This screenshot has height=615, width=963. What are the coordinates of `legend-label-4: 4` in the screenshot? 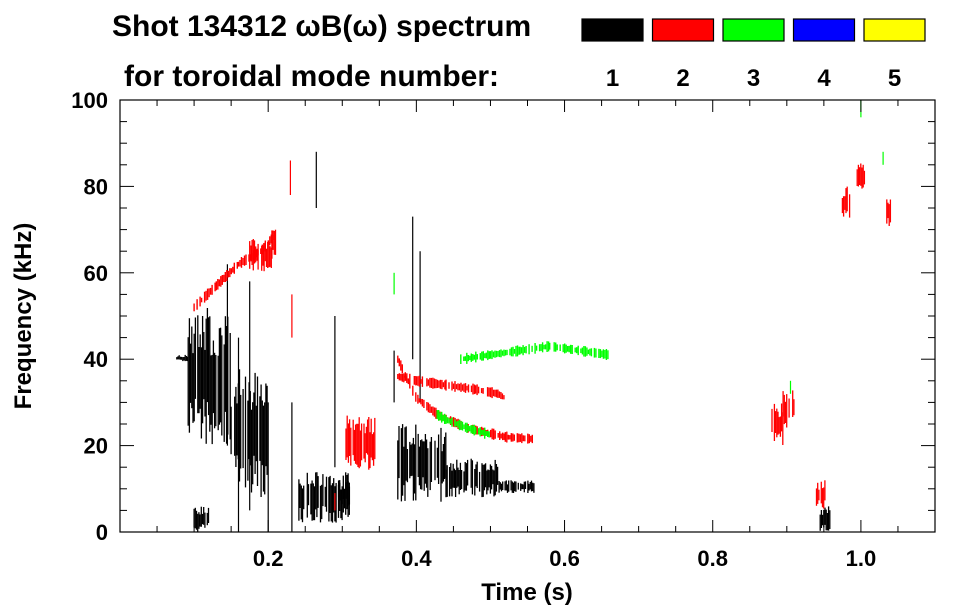 It's located at (824, 78).